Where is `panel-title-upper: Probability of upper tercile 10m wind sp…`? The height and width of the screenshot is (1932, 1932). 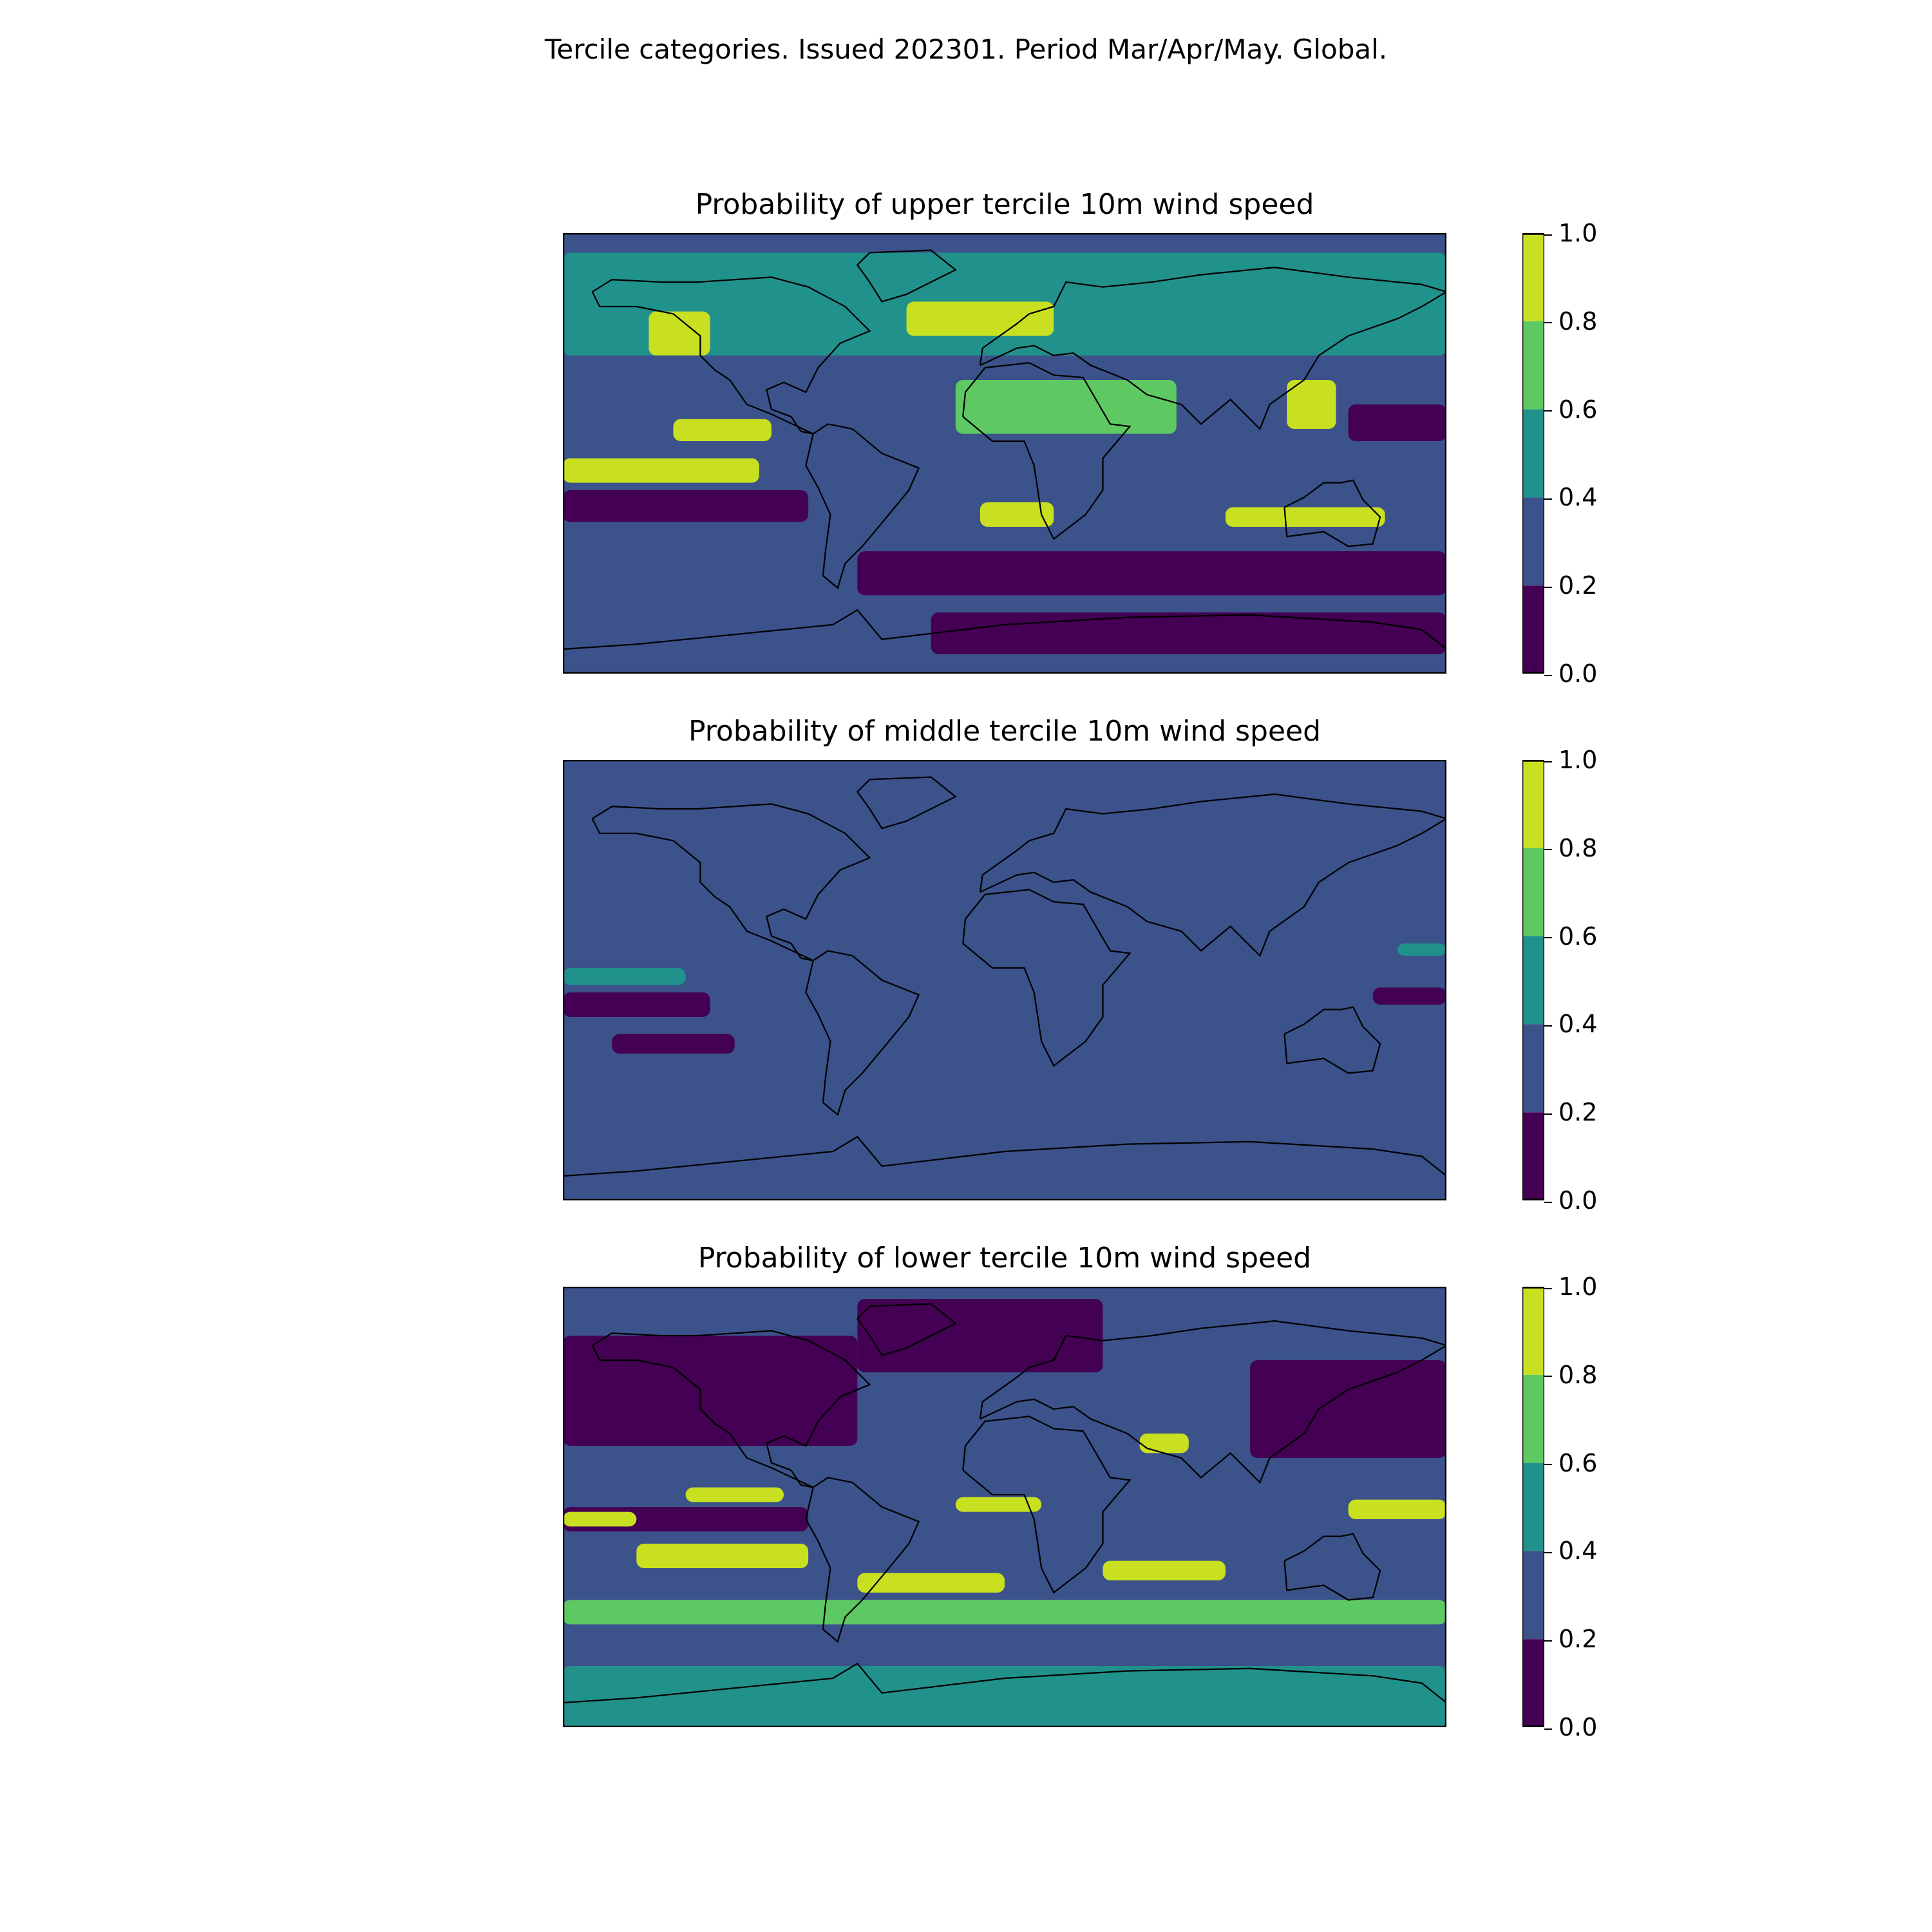
panel-title-upper: Probability of upper tercile 10m wind sp… is located at coordinates (1005, 205).